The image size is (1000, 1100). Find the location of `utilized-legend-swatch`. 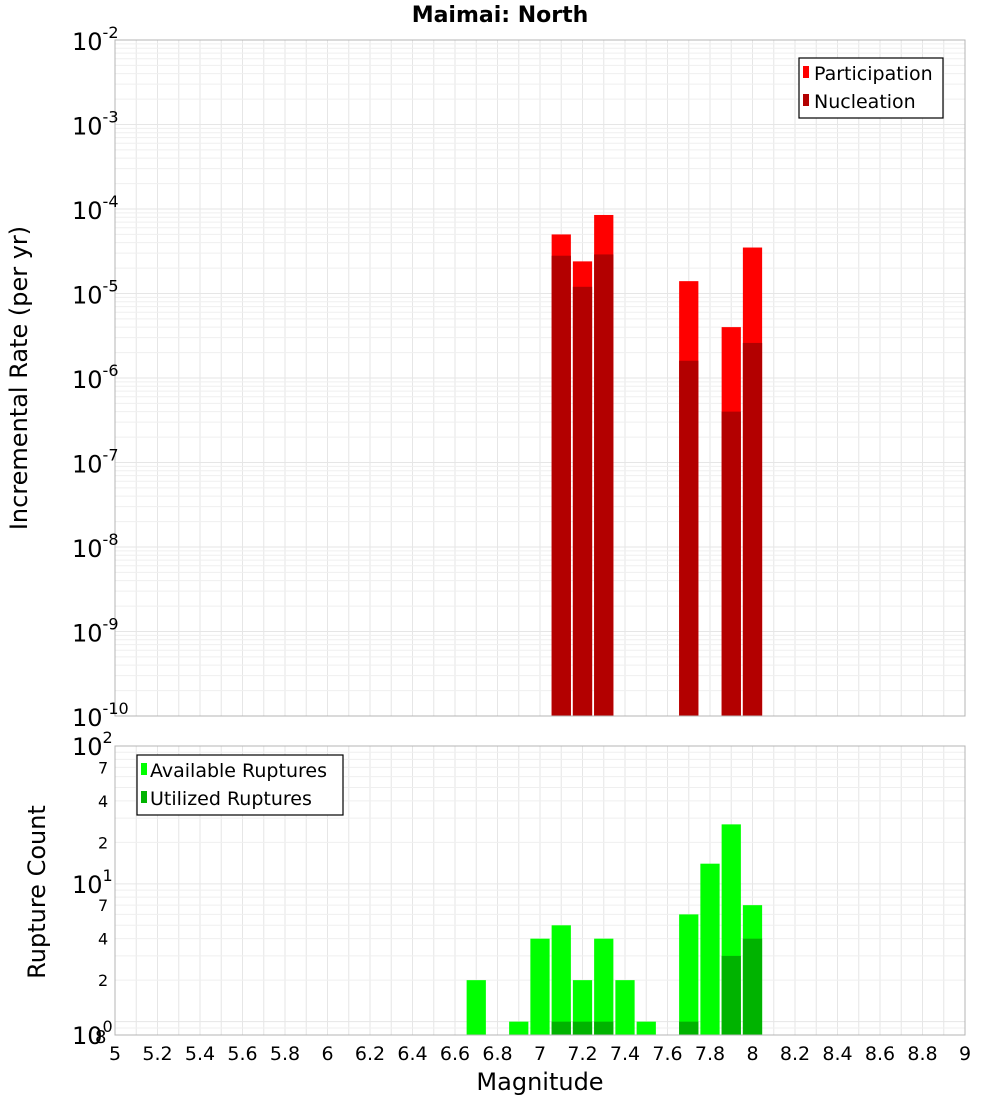

utilized-legend-swatch is located at coordinates (144, 797).